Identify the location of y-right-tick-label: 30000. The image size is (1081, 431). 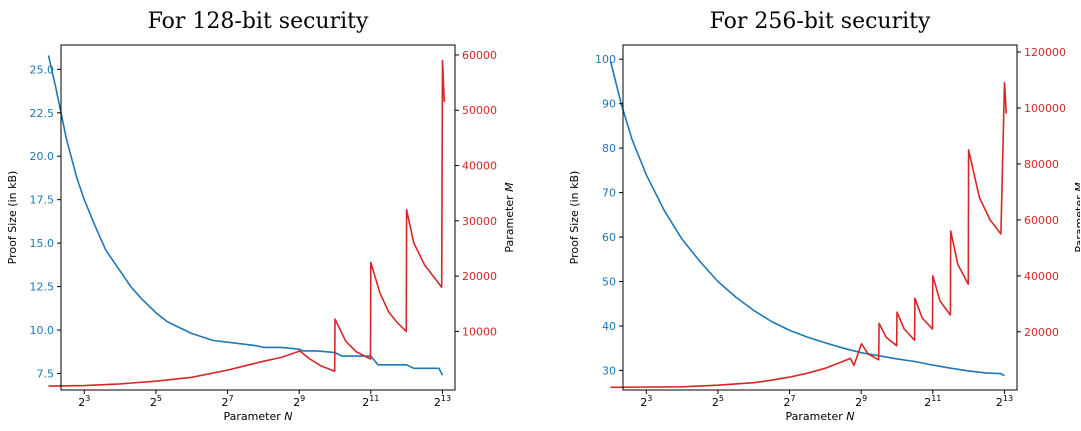
(479, 221).